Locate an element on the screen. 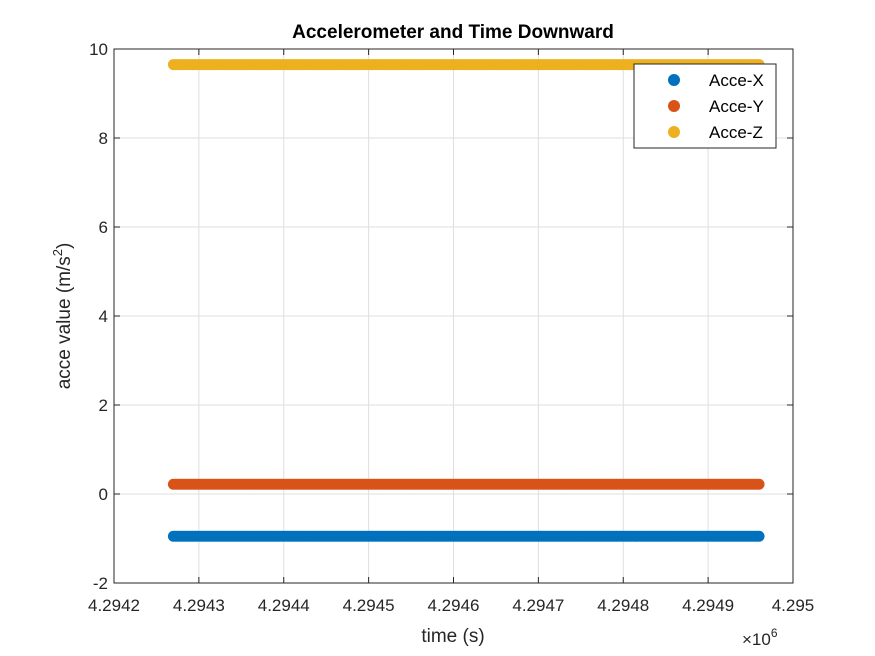  x-tick-label: 4.2942 is located at coordinates (114, 605).